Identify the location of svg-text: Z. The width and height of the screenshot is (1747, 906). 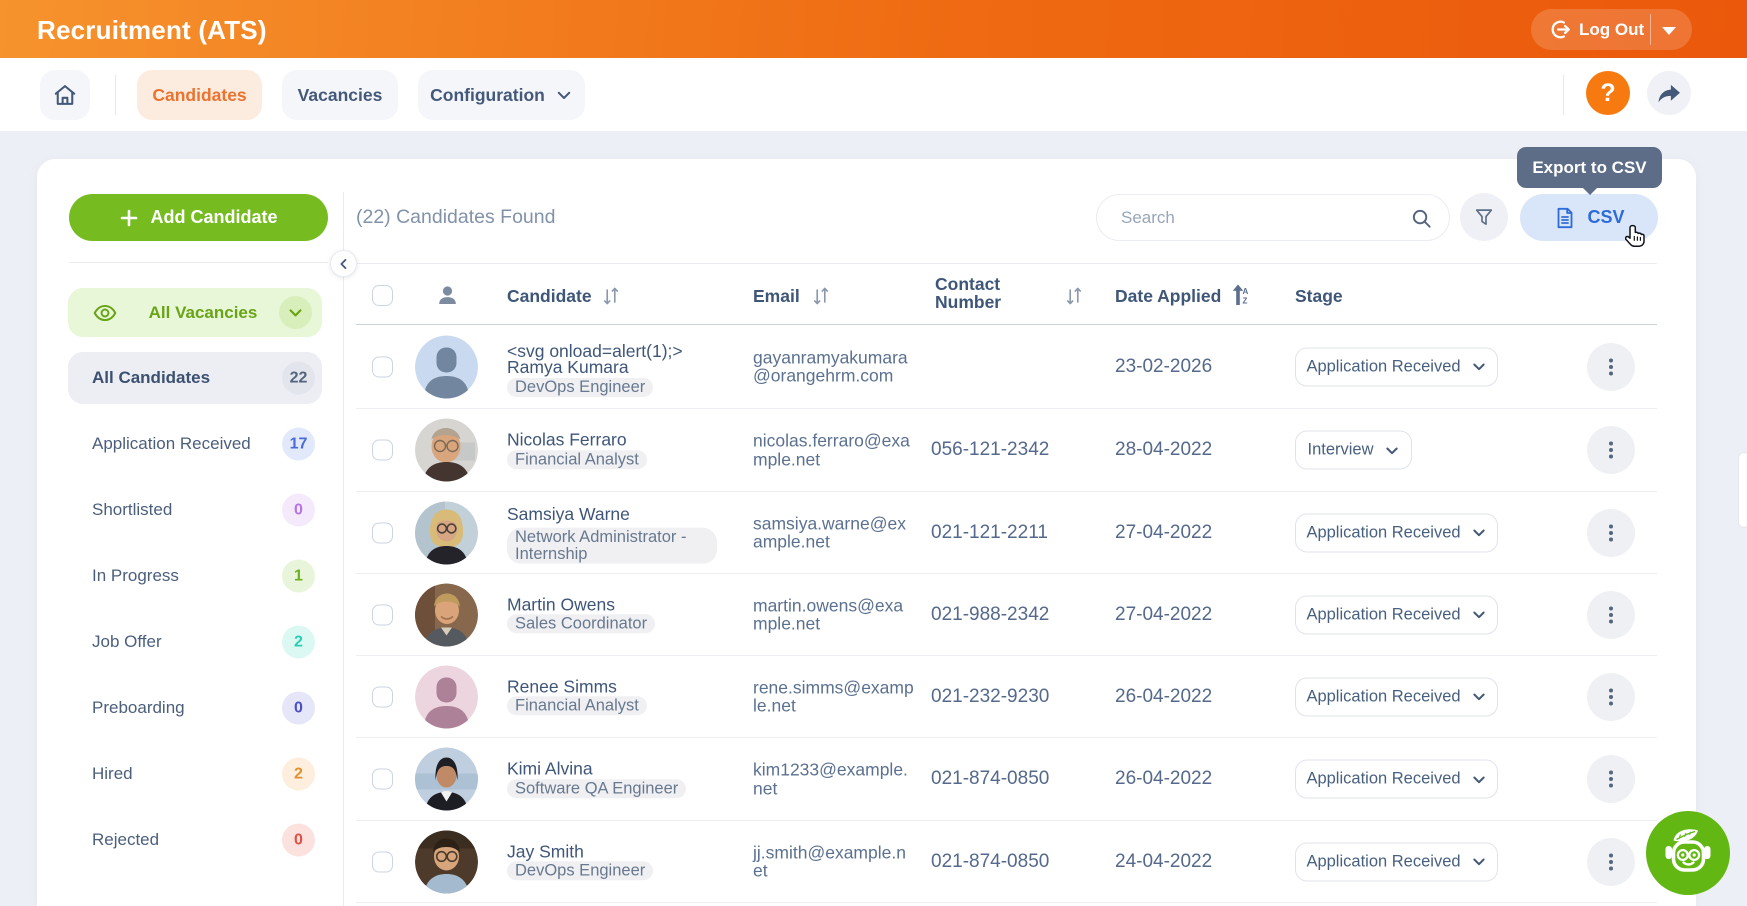
(1245, 301).